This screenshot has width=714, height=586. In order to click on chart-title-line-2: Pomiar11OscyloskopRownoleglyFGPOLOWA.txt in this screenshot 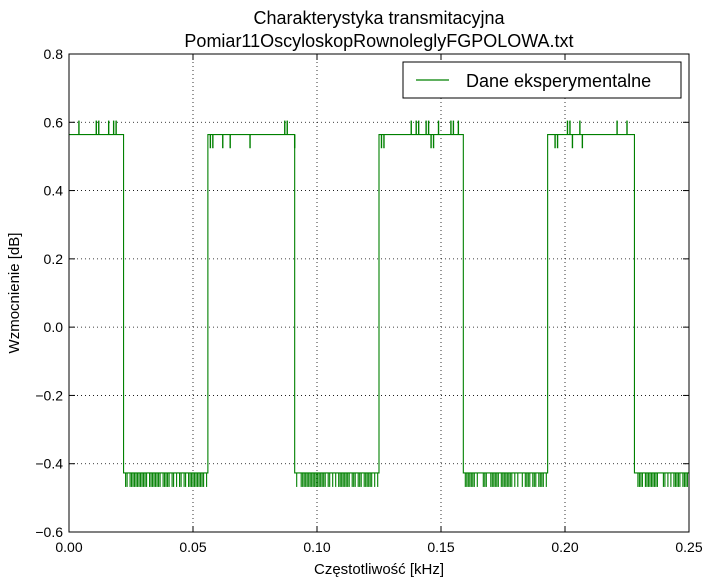, I will do `click(378, 41)`.